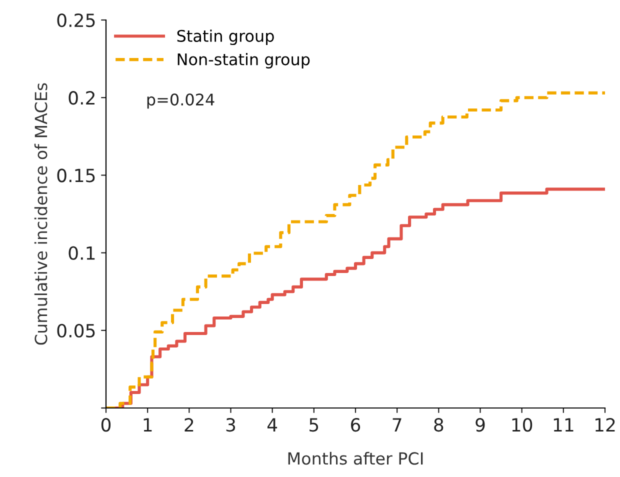 This screenshot has height=477, width=620. I want to click on y-tick-label: 0.15, so click(76, 175).